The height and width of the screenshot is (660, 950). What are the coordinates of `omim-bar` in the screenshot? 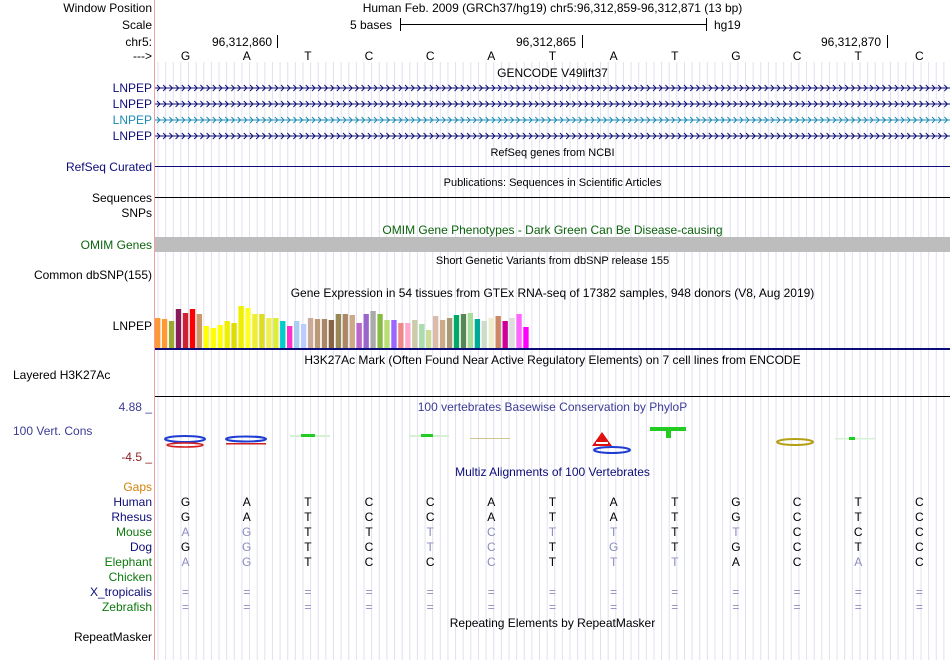 It's located at (552, 244).